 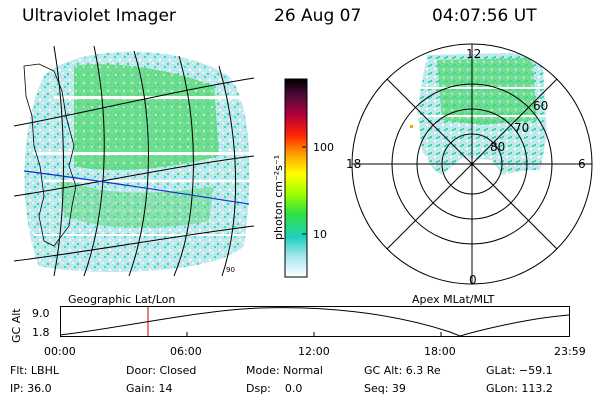 What do you see at coordinates (385, 388) in the screenshot?
I see `seq-status: Seq: 39` at bounding box center [385, 388].